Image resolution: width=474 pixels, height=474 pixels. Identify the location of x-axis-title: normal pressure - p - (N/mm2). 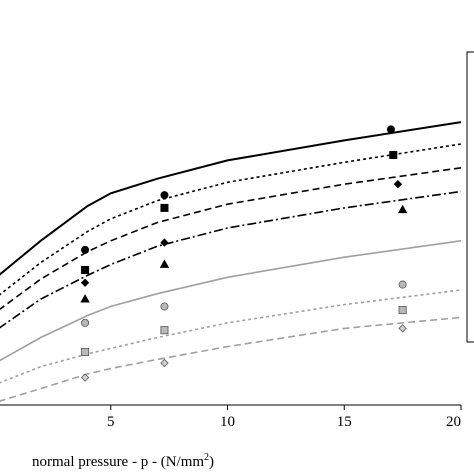
(123, 461).